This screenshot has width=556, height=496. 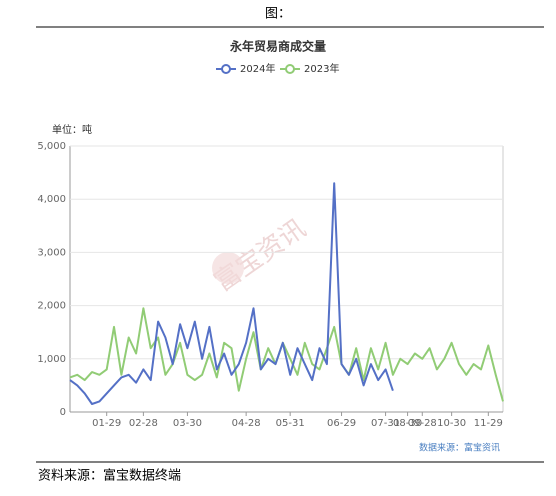 I want to click on x-tick-label: 11-29, so click(x=488, y=423).